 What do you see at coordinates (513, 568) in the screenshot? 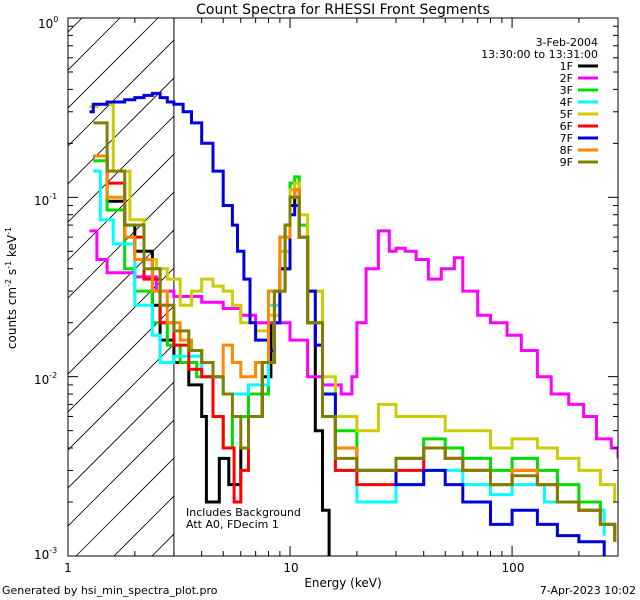
I see `x-tick-label-100: 100` at bounding box center [513, 568].